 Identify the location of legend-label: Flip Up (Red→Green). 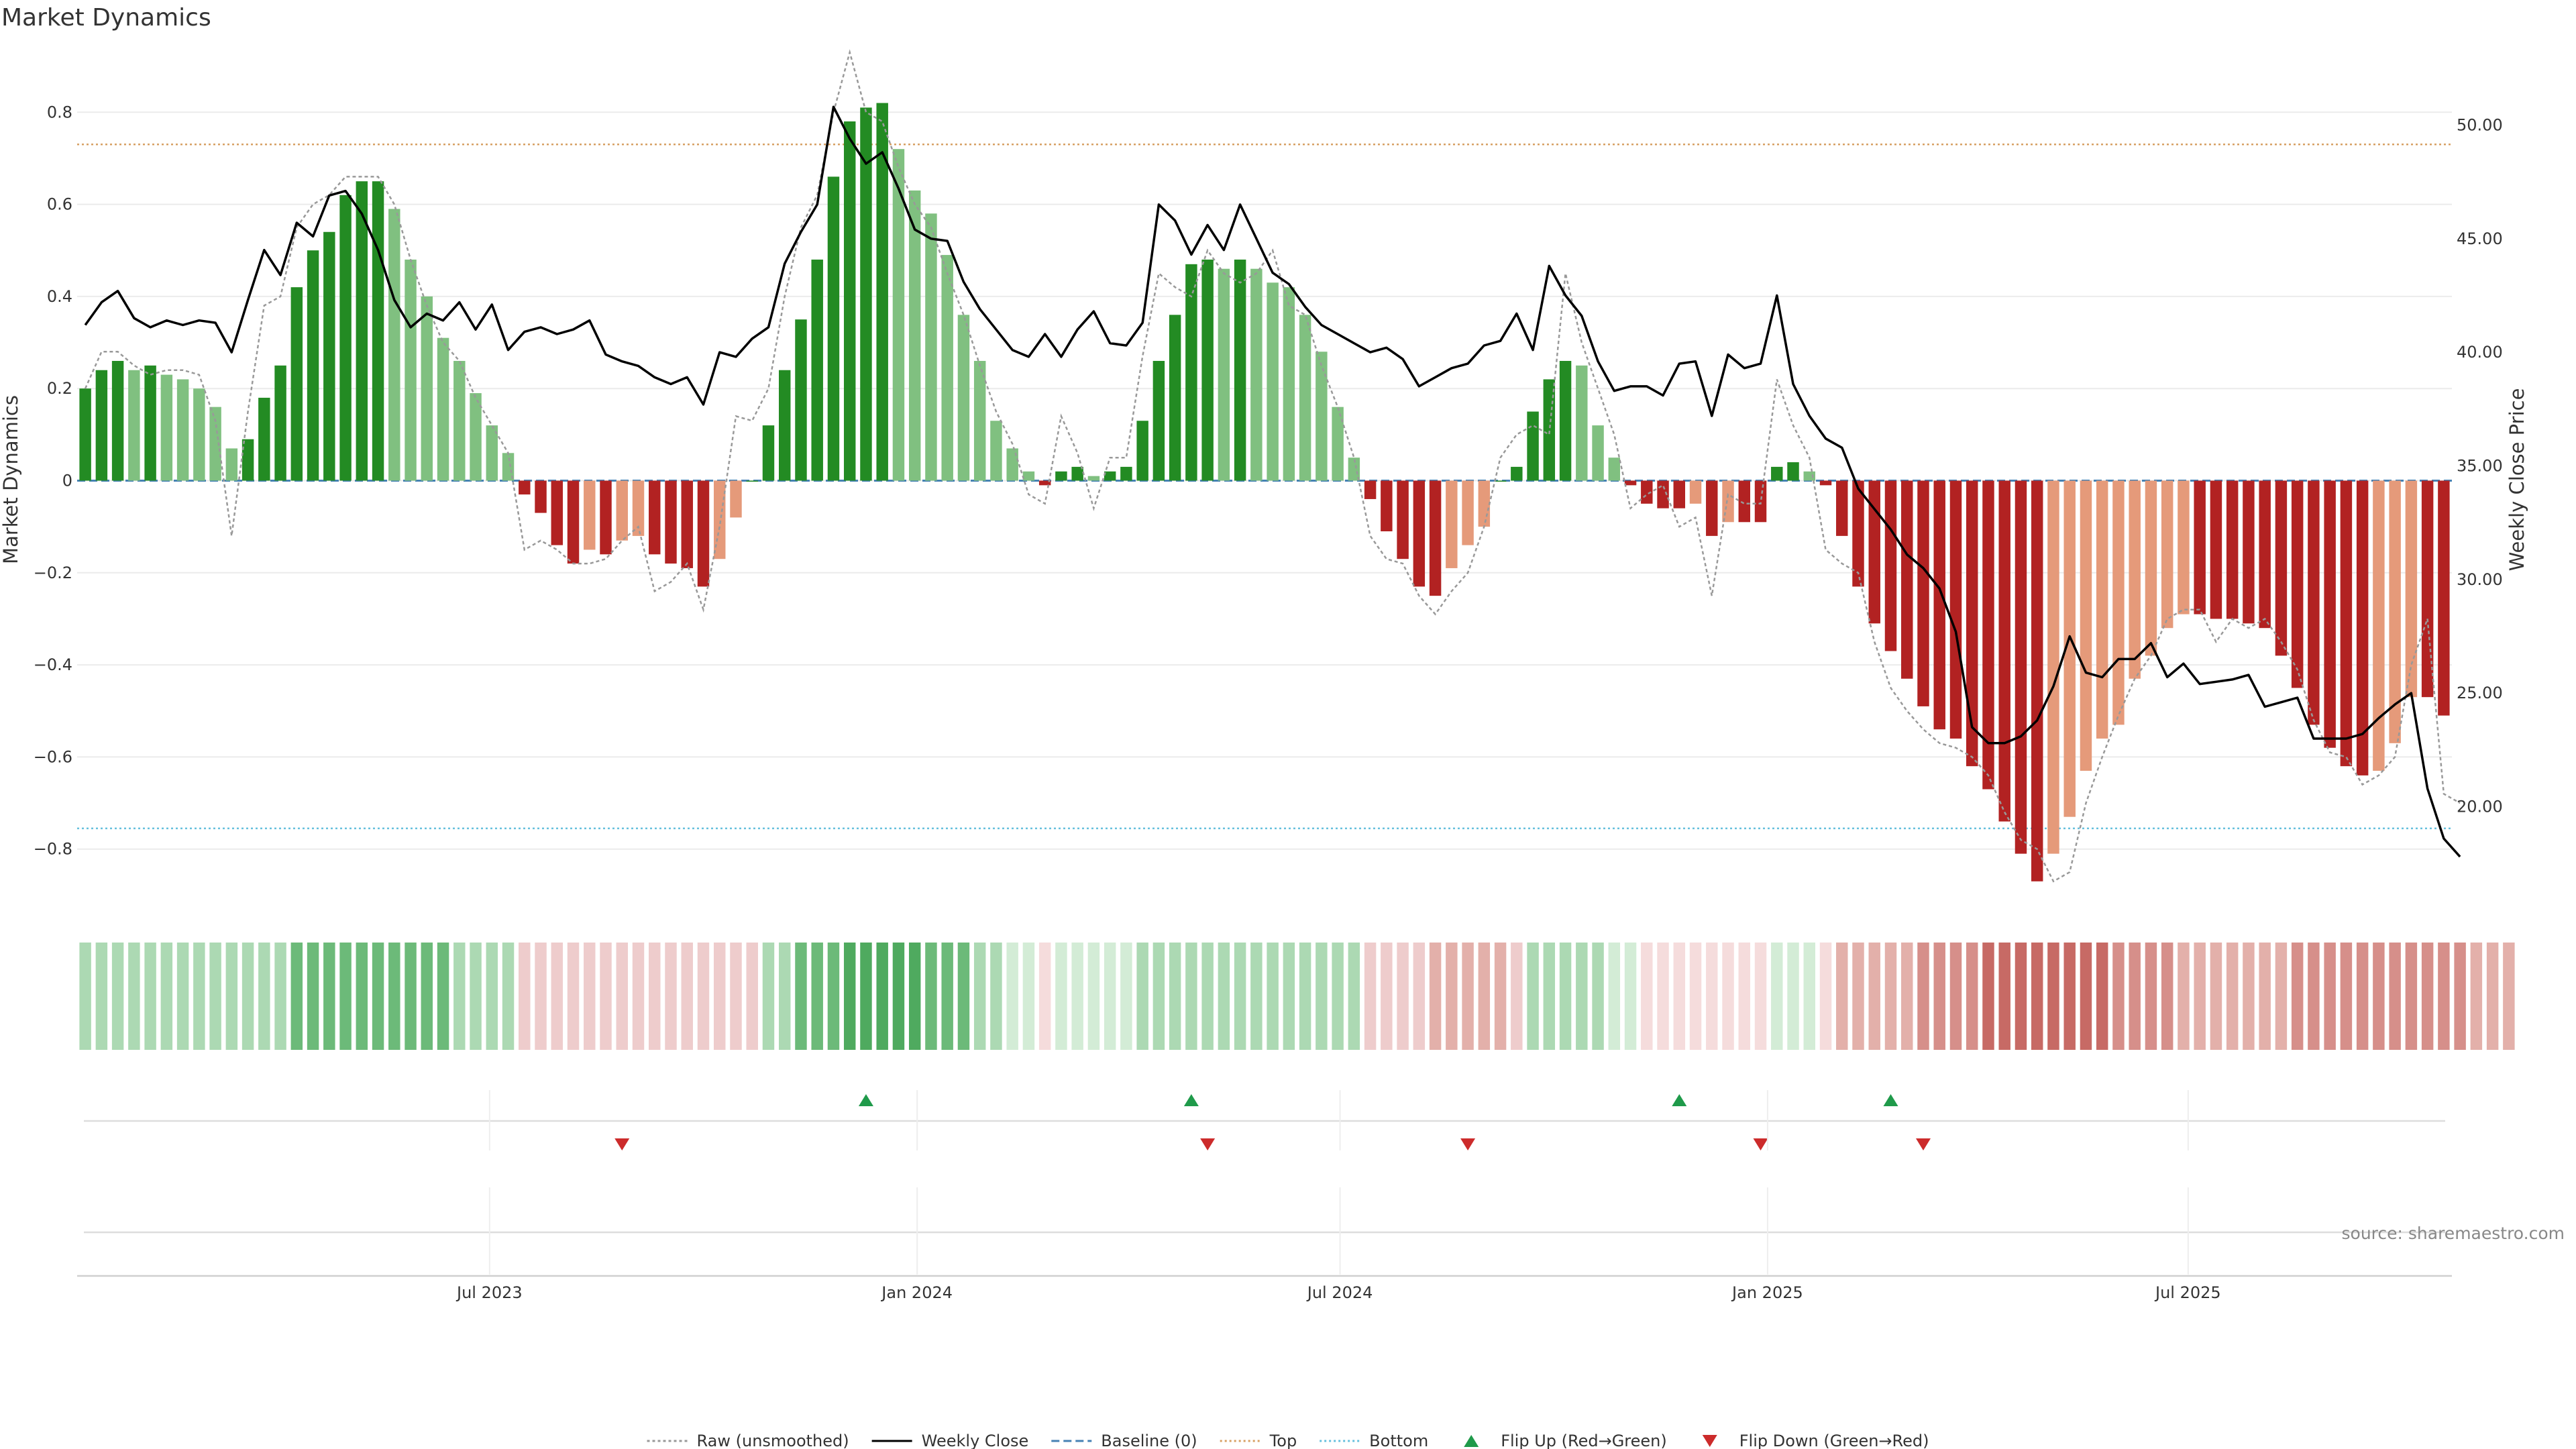
(1584, 1440).